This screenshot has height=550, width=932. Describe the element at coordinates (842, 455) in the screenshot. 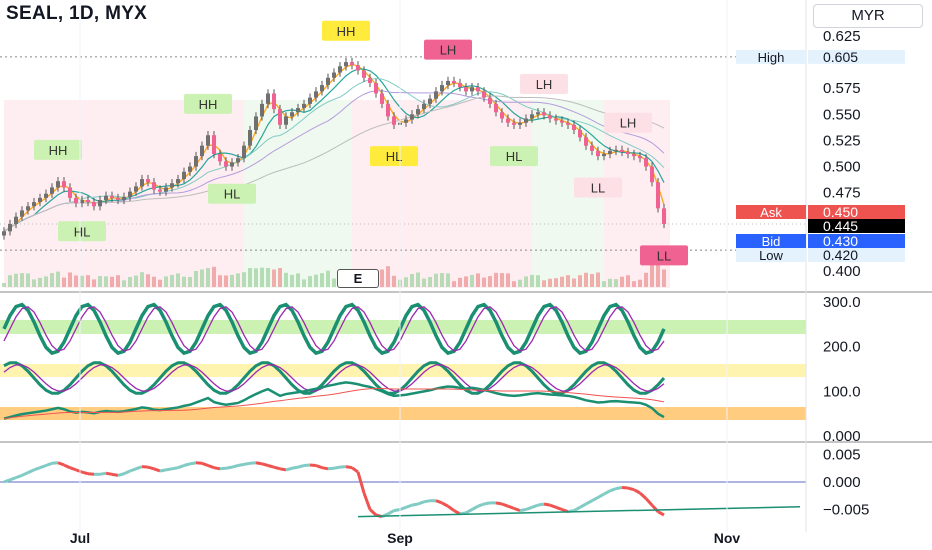

I see `momentum-tick-label: 0.005` at that location.